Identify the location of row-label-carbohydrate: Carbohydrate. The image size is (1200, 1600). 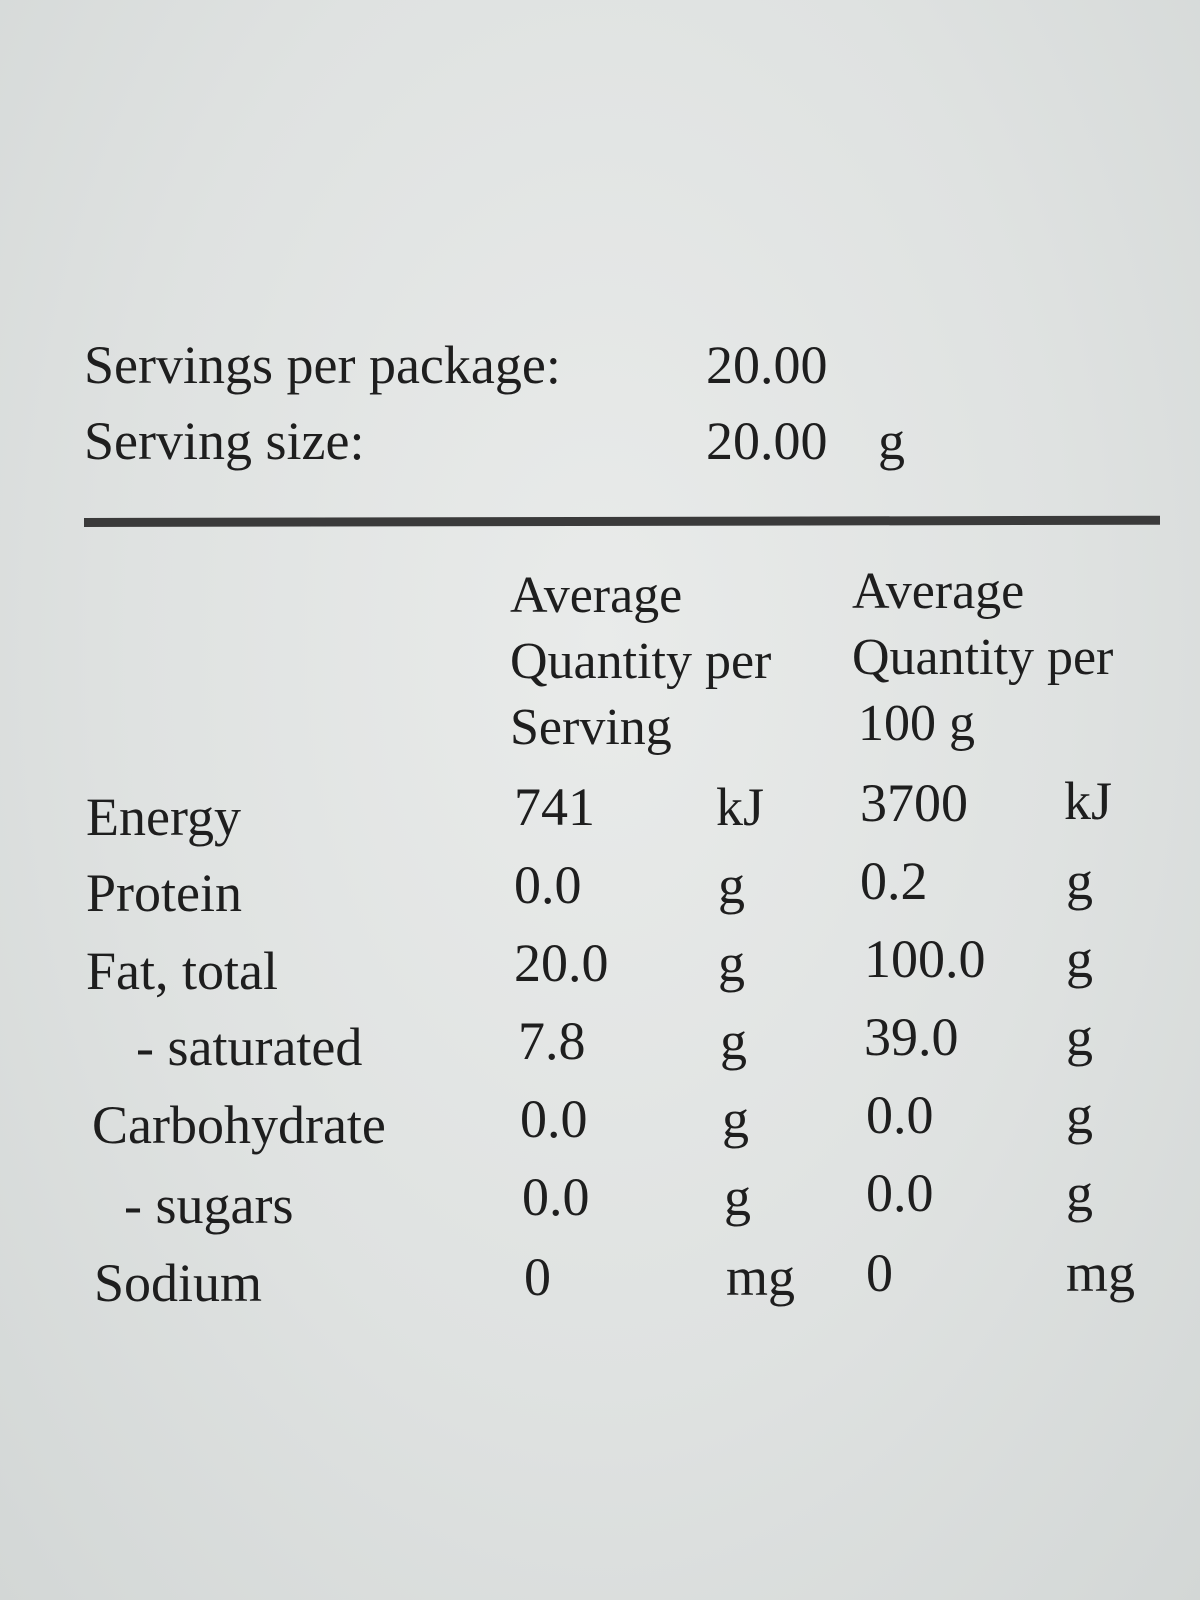
(239, 1125).